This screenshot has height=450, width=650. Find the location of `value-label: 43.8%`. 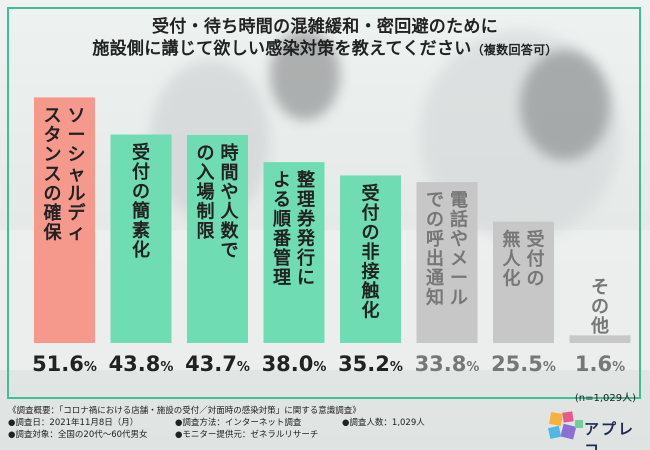

value-label: 43.8% is located at coordinates (141, 364).